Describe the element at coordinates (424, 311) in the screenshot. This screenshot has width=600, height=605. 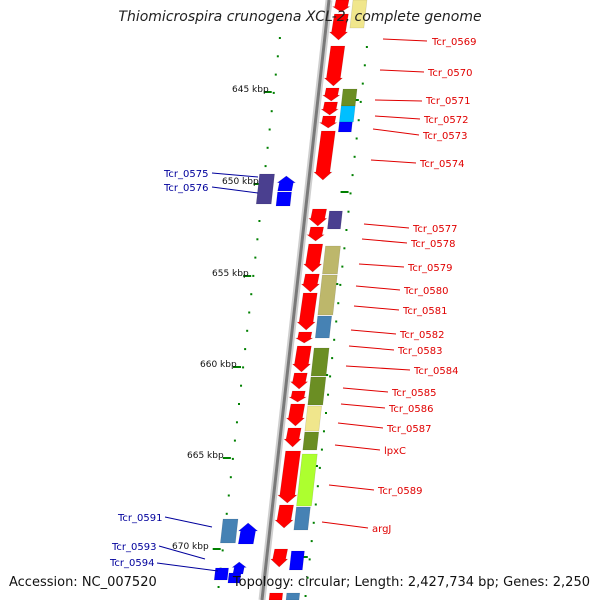
I see `gene-label-tcr-0581: Tcr_0581` at that location.